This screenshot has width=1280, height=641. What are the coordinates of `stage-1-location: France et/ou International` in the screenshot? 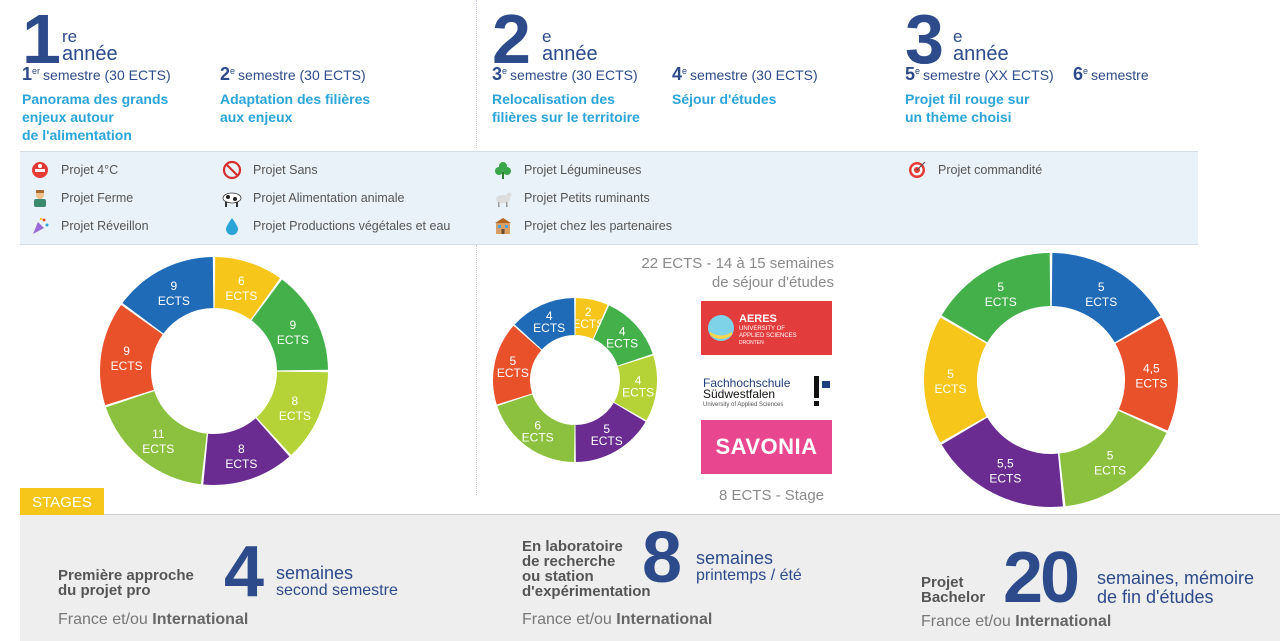 It's located at (153, 619).